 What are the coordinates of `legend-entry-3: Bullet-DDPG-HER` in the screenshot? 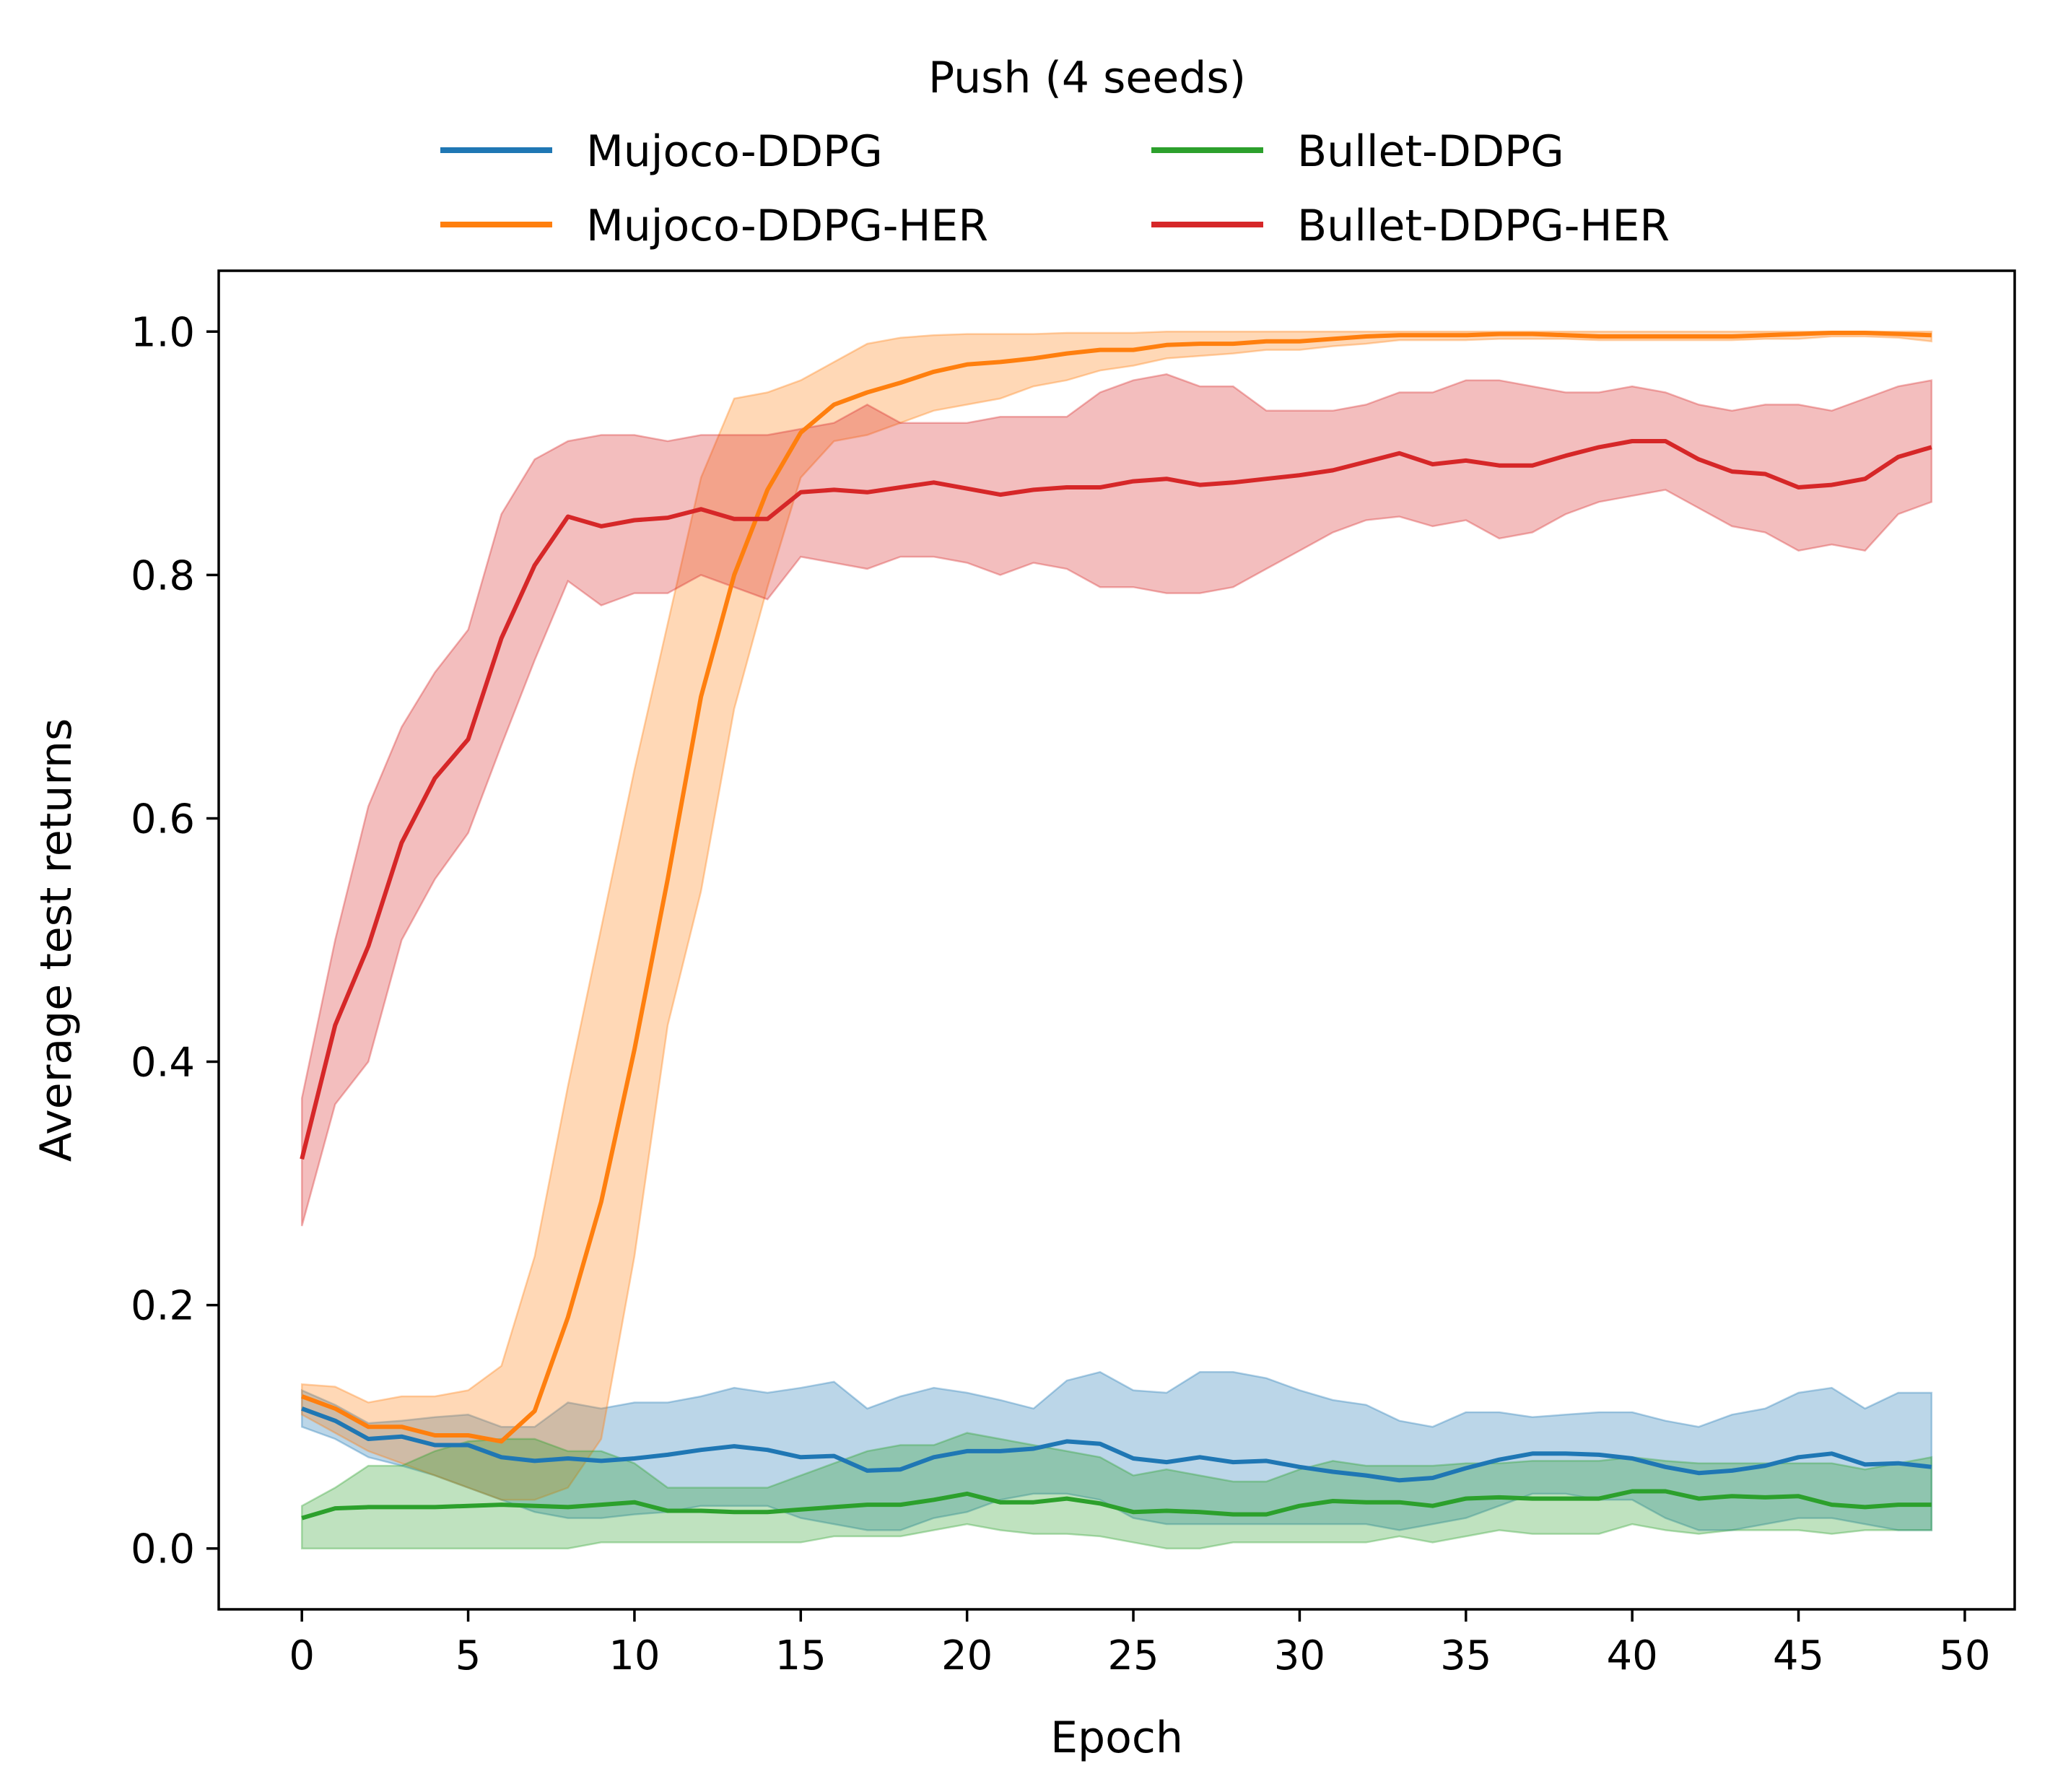 It's located at (1410, 226).